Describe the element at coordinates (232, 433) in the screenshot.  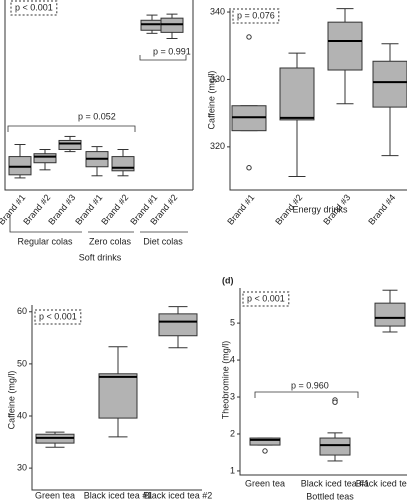
I see `y-tick-label: 2` at that location.